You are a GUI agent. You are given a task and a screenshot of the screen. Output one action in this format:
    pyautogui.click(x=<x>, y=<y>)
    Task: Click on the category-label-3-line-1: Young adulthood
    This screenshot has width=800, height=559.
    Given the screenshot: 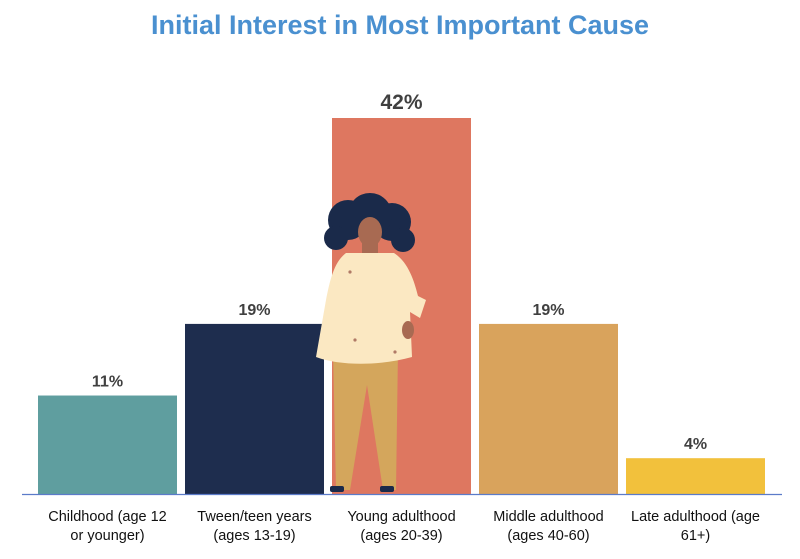 What is the action you would take?
    pyautogui.click(x=401, y=517)
    